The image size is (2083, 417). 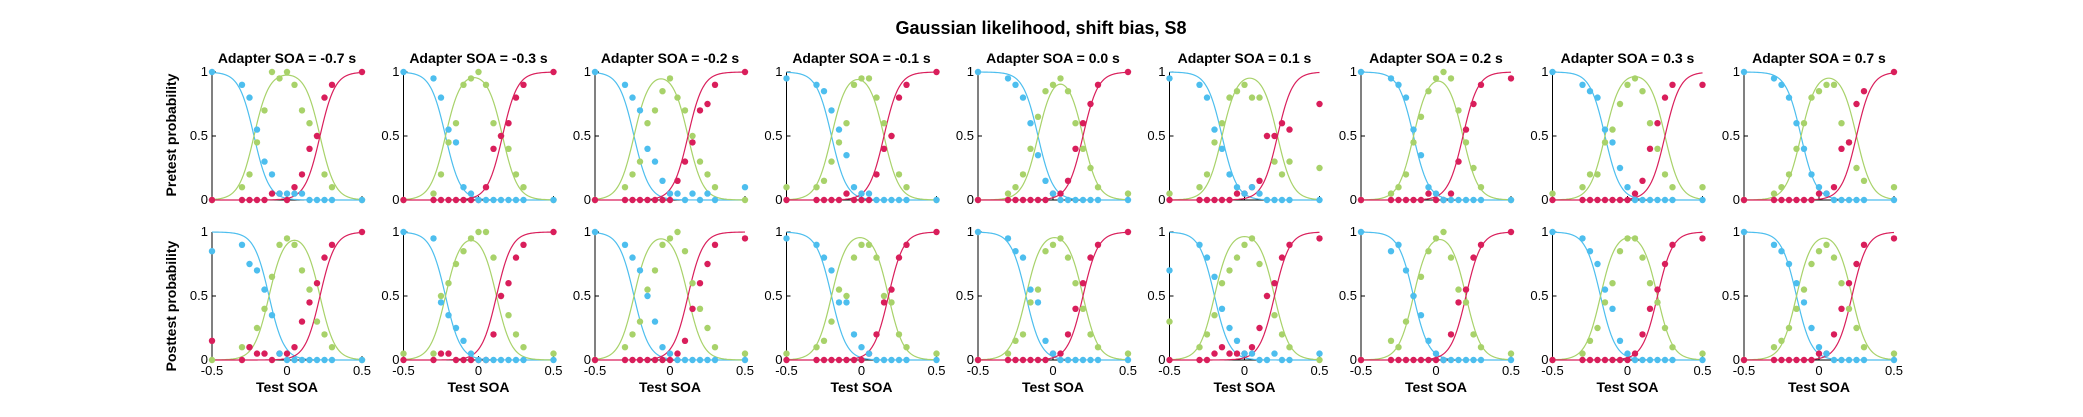 I want to click on panel-title: Adapter SOA = -0.1 s, so click(x=861, y=58).